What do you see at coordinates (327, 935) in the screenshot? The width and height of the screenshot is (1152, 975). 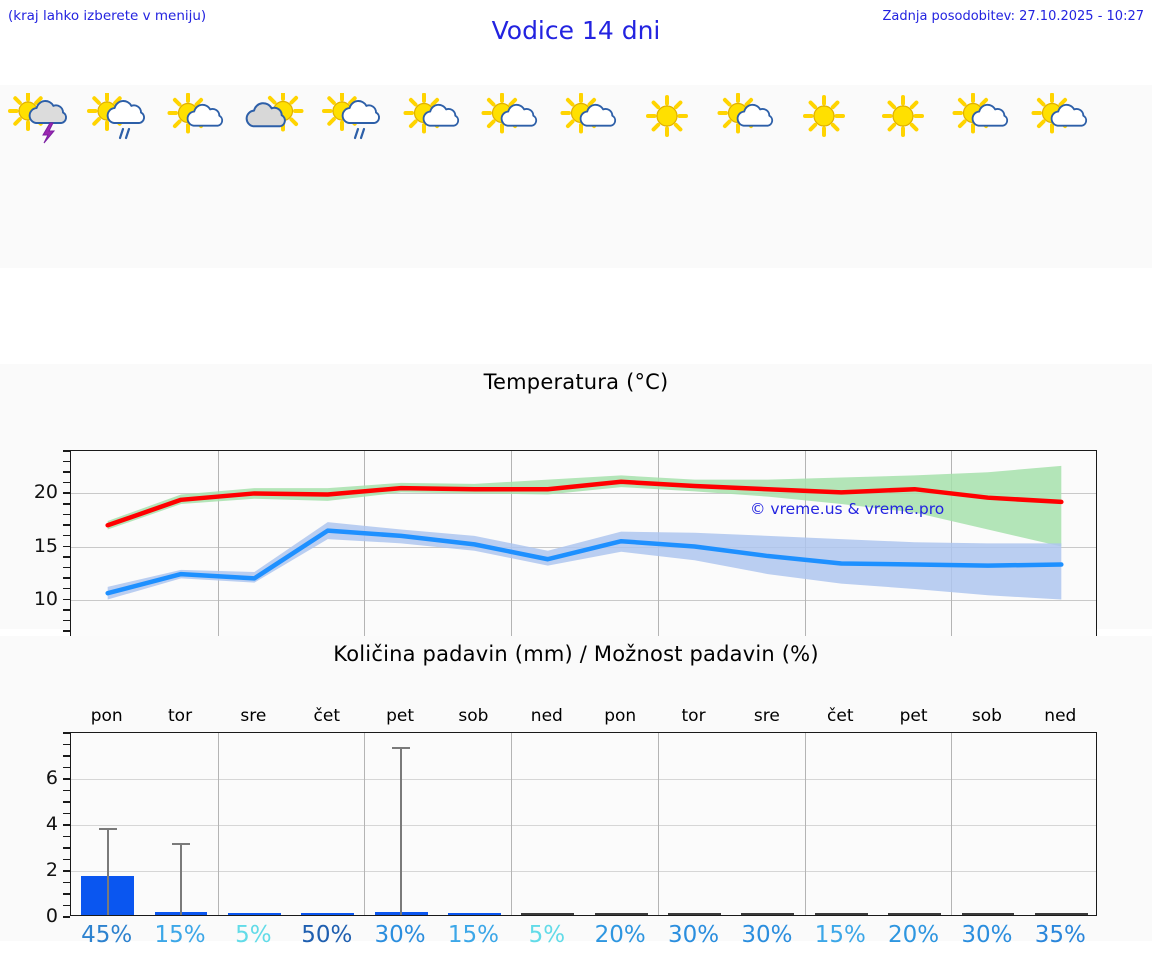 I see `precipitation-probability-label: 50%` at bounding box center [327, 935].